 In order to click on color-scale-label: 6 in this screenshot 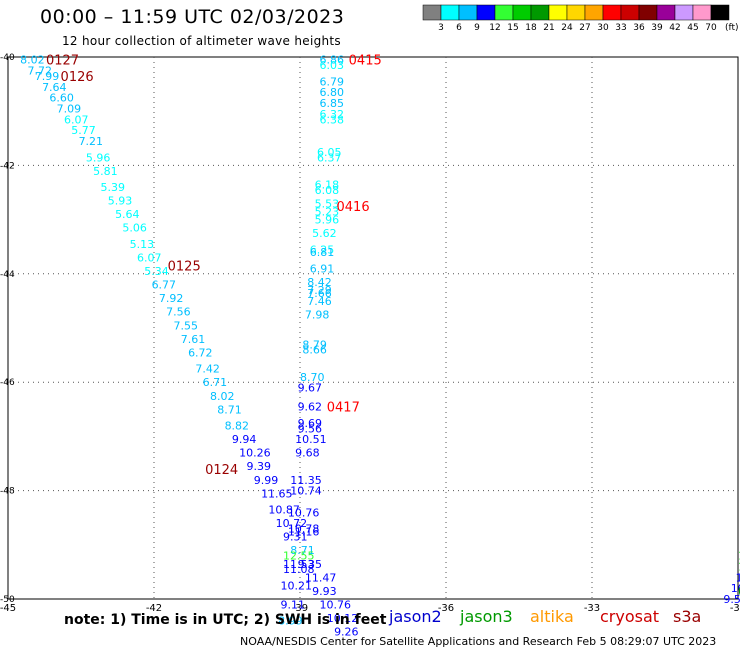, I will do `click(459, 28)`.